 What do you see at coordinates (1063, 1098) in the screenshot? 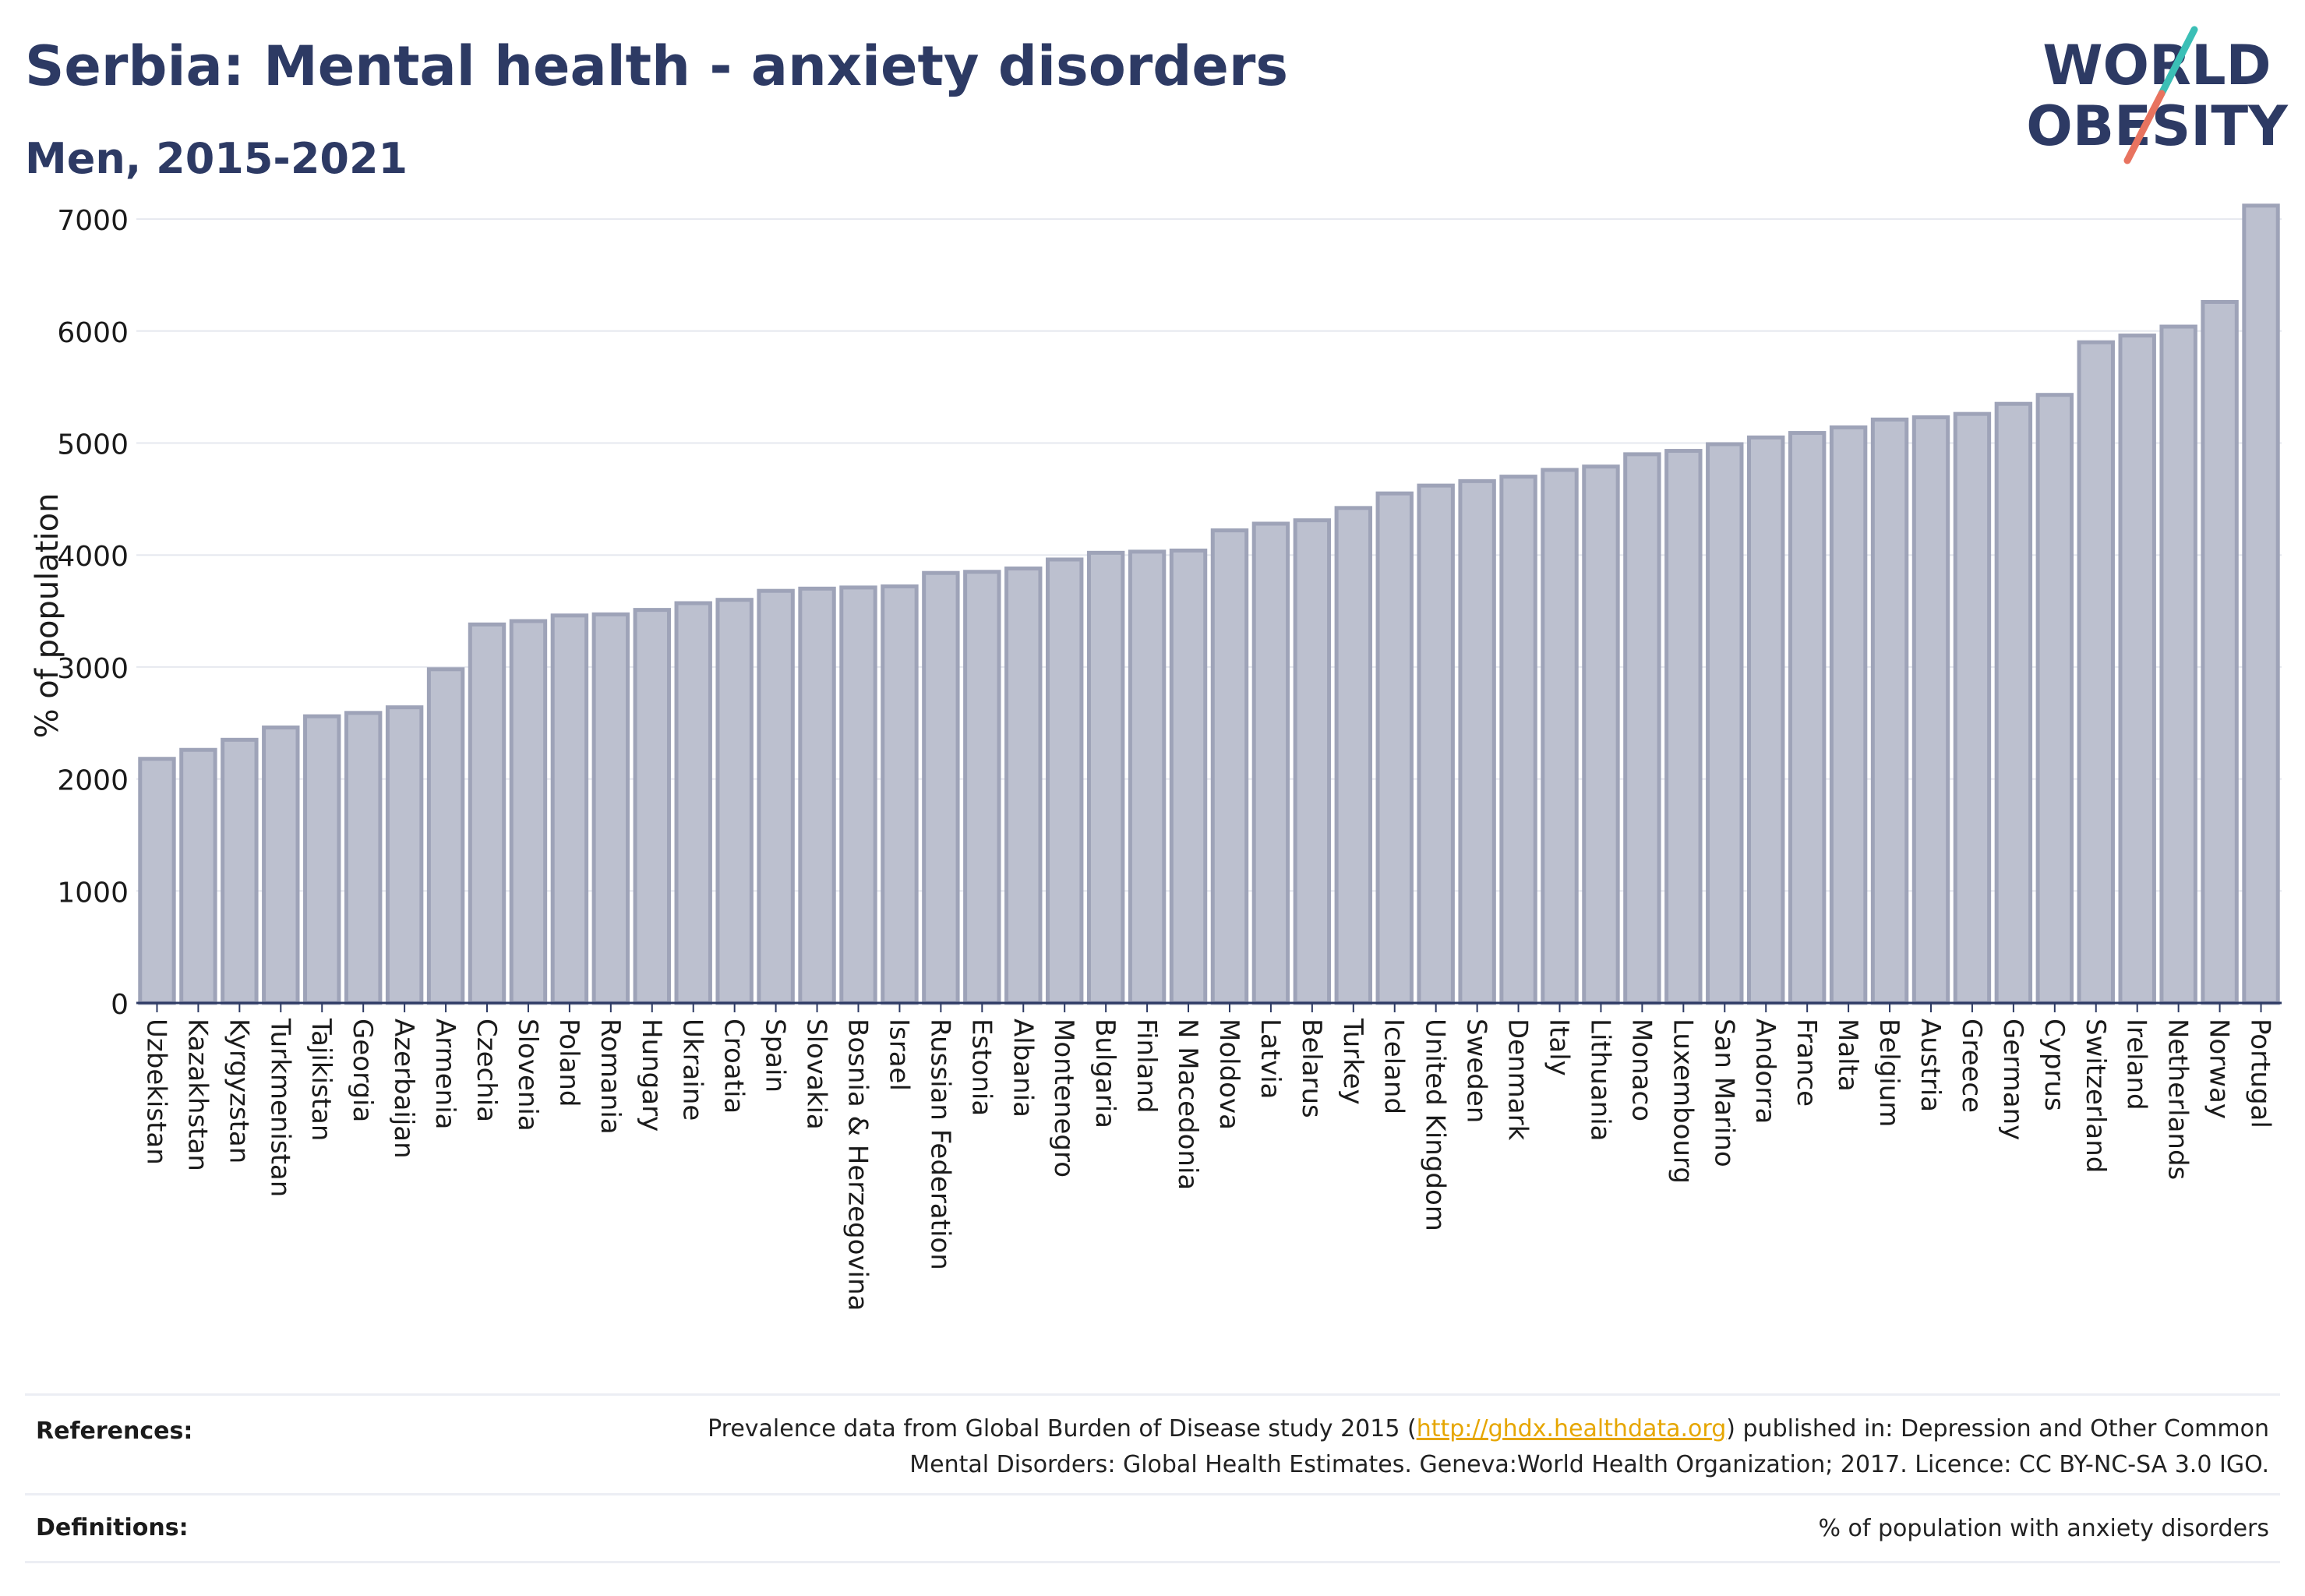
I see `x-tick-label: Montenegro` at bounding box center [1063, 1098].